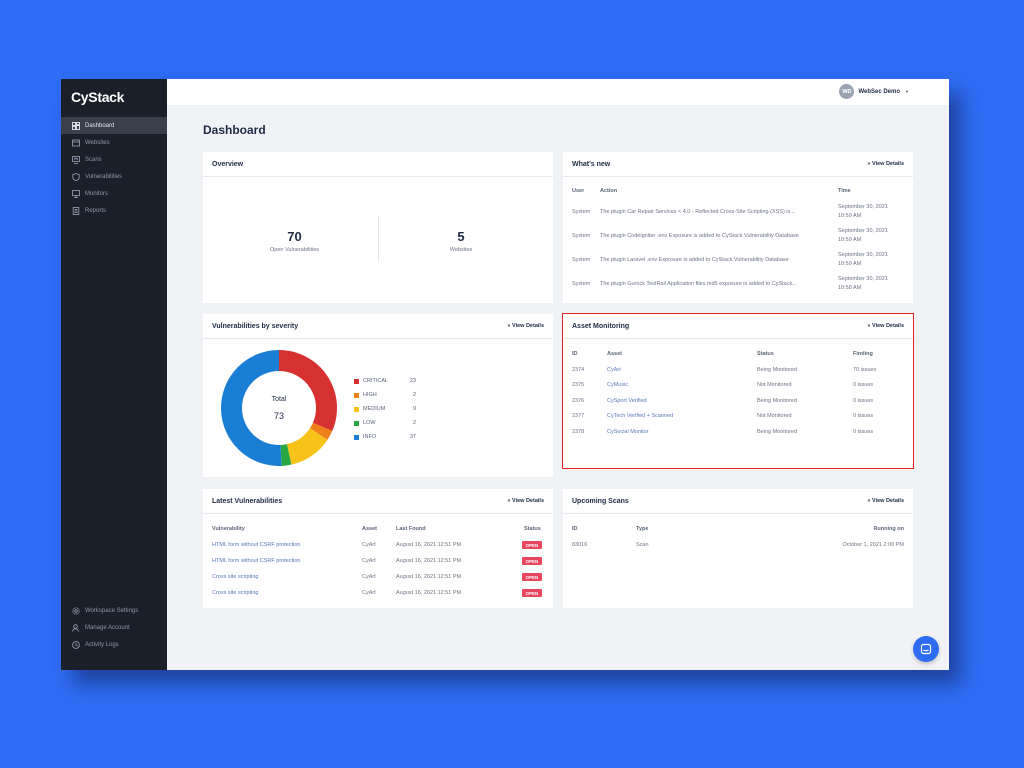  Describe the element at coordinates (307, 446) in the screenshot. I see `donut-slice-medium` at that location.